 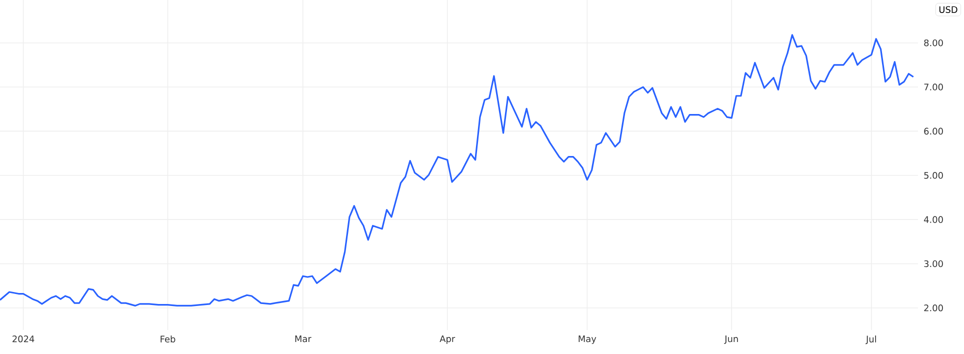 What do you see at coordinates (303, 339) in the screenshot?
I see `x-tick-label: Mar` at bounding box center [303, 339].